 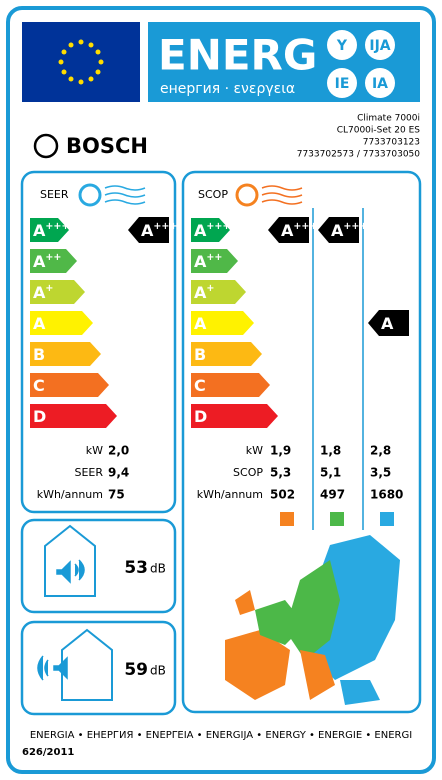 I want to click on noise-value: 53, so click(x=136, y=568).